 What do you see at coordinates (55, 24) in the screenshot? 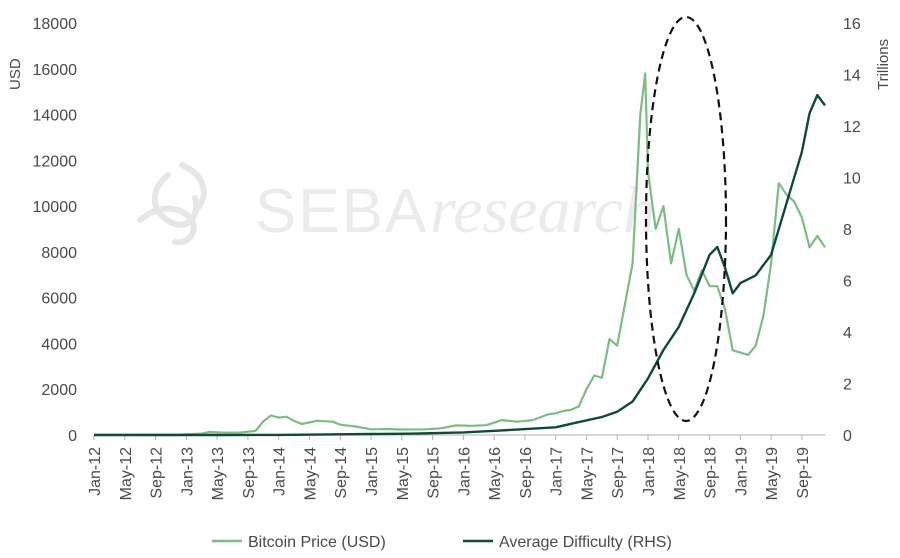
I see `y-left-tick-label: 18000` at bounding box center [55, 24].